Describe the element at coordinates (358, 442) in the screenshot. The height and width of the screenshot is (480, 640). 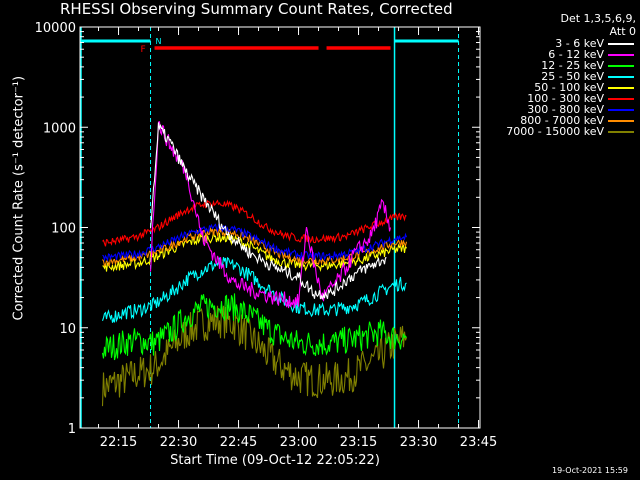
I see `x-tick-label: 23:15` at that location.